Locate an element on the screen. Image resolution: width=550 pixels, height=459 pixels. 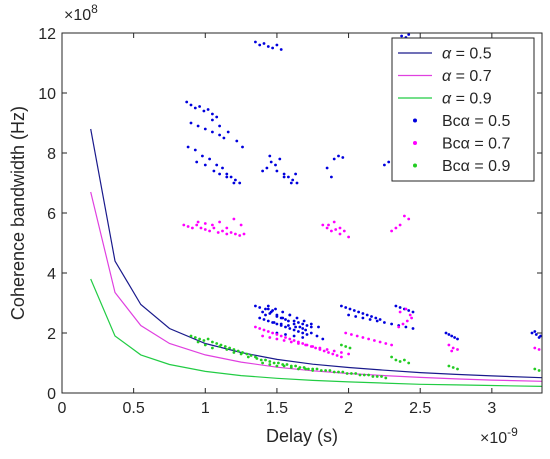
y-tick-label: 0 is located at coordinates (51, 394).